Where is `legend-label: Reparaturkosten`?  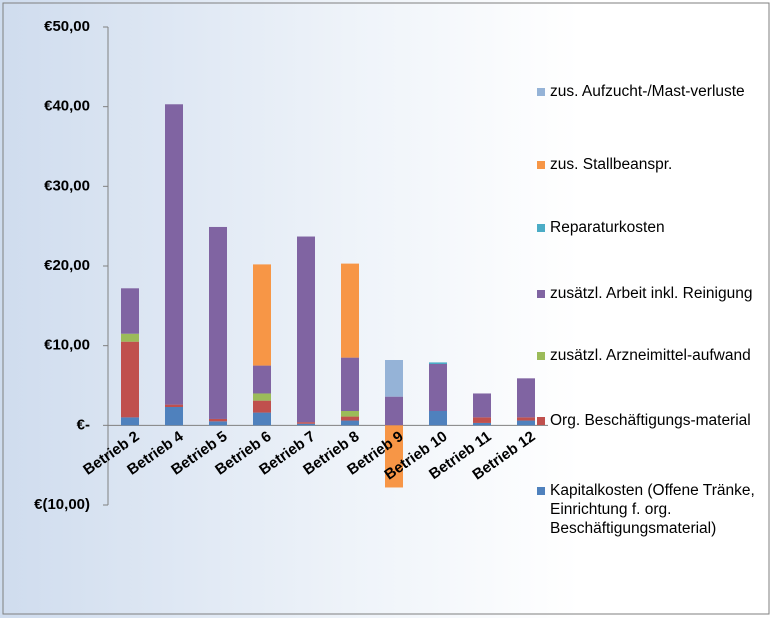 legend-label: Reparaturkosten is located at coordinates (607, 227).